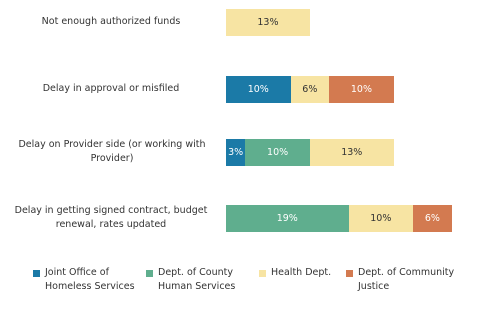  I want to click on legend-item: Dept. of County Human Services, so click(198, 280).